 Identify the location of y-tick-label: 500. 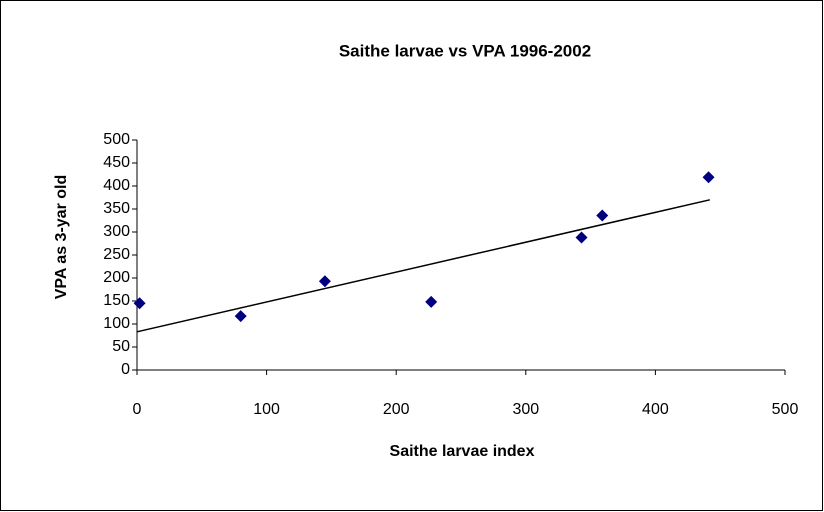
(116, 139).